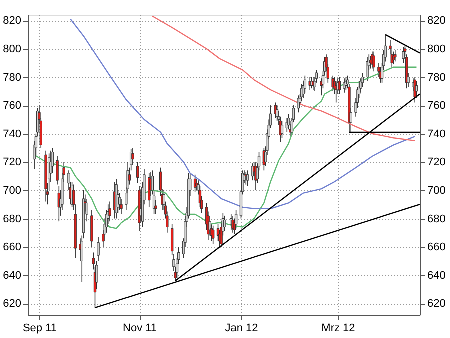  I want to click on y2-tick-label: 700, so click(437, 190).